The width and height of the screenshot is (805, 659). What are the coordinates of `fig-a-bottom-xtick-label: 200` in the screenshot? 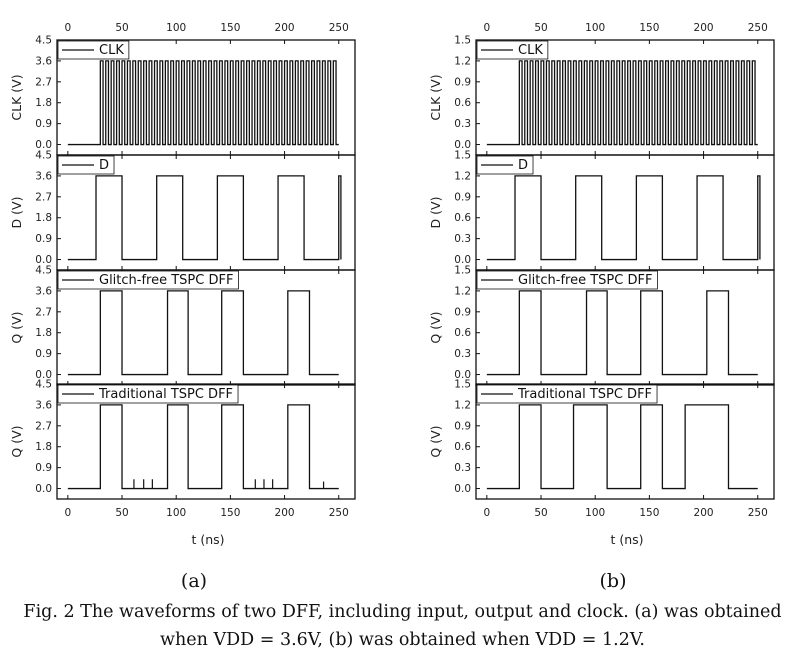 It's located at (285, 513).